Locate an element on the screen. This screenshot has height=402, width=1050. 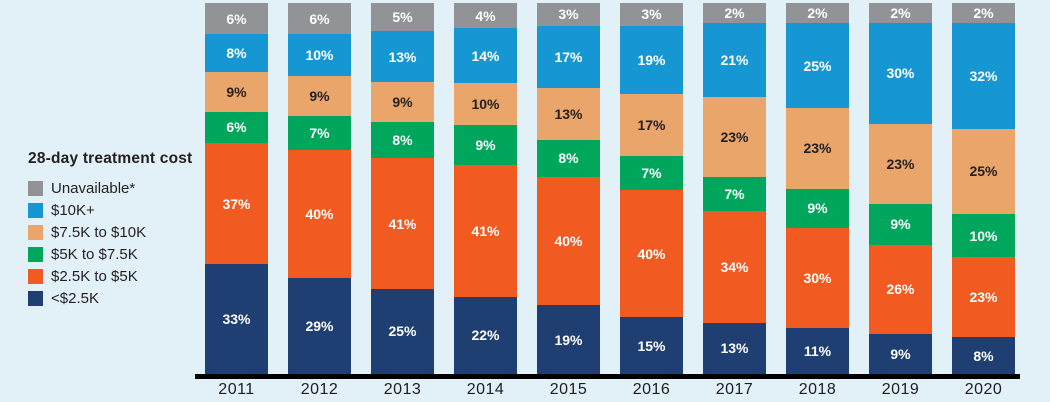
segment-7-5k-to-10k-2017: 23% is located at coordinates (734, 137).